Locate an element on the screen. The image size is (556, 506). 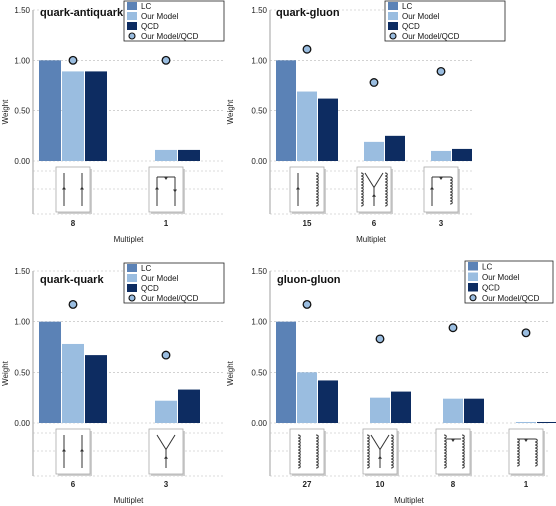
diagram-qg-parallel is located at coordinates (307, 190).